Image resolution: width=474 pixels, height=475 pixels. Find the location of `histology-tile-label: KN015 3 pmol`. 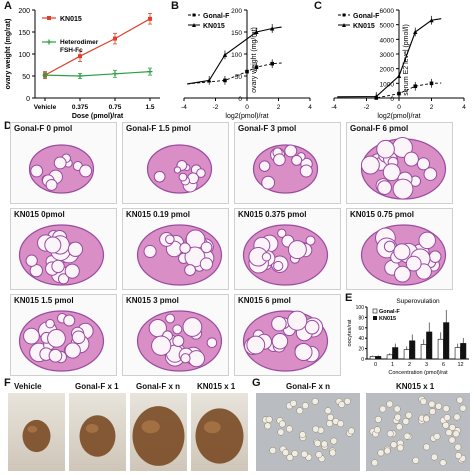

histology-tile-label: KN015 3 pmol is located at coordinates (152, 300).